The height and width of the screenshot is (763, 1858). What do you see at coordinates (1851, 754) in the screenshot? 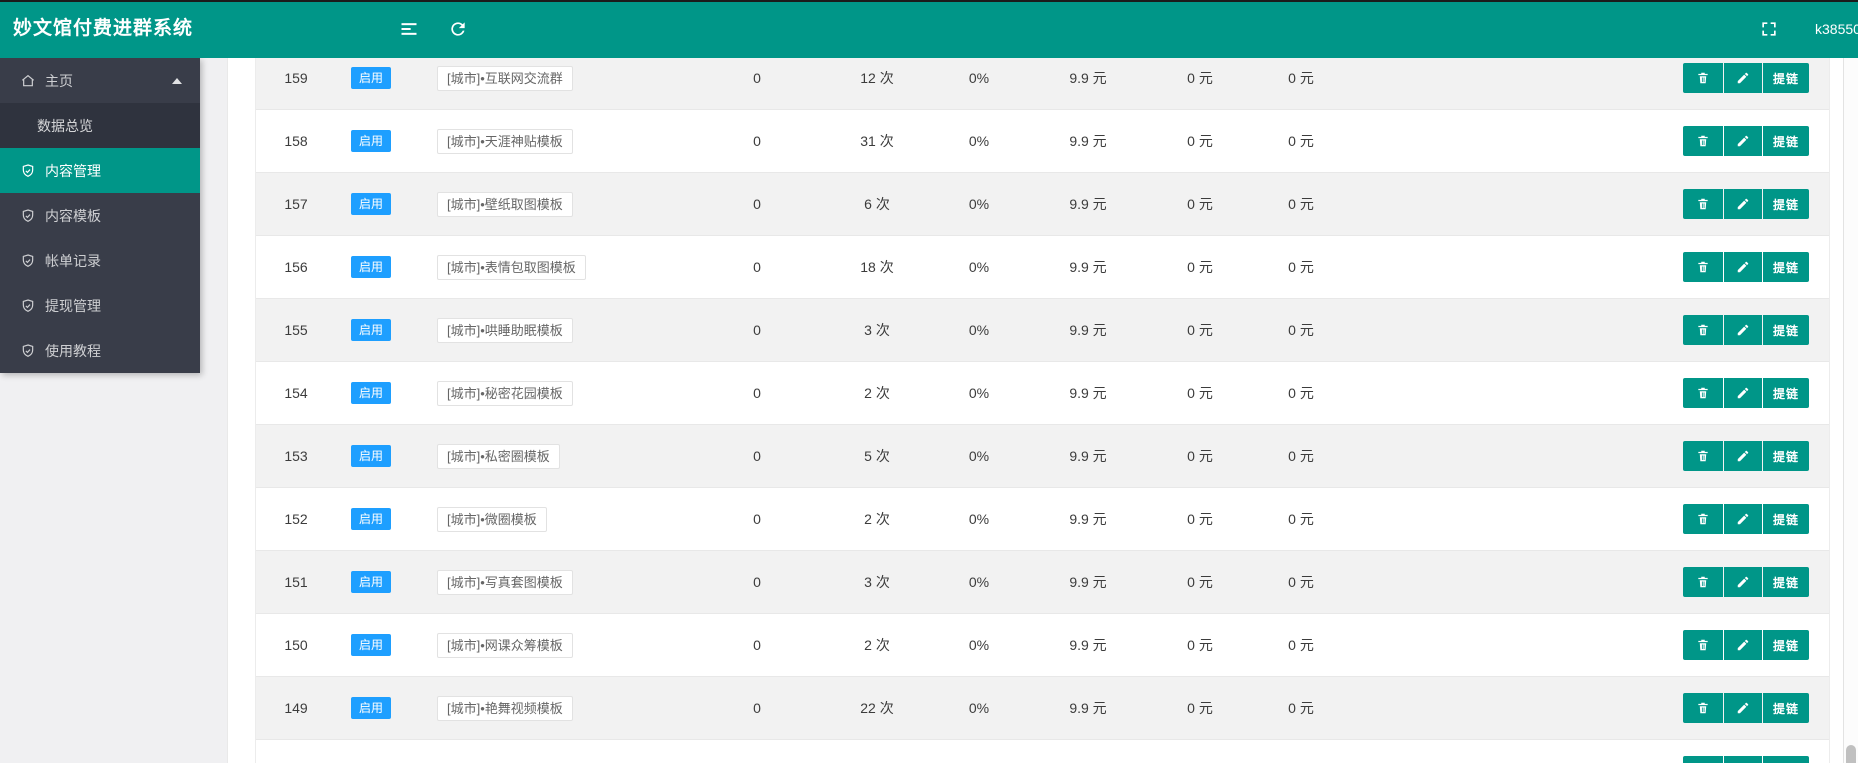
I see `scrollbar-thumb` at bounding box center [1851, 754].